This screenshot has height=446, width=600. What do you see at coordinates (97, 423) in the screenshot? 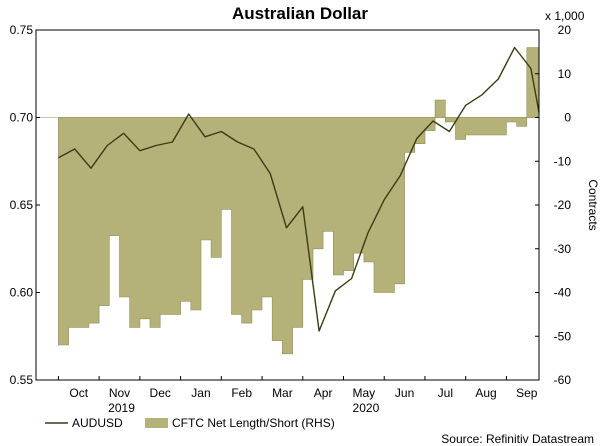
I see `legend-label-audusd: AUDUSD` at bounding box center [97, 423].